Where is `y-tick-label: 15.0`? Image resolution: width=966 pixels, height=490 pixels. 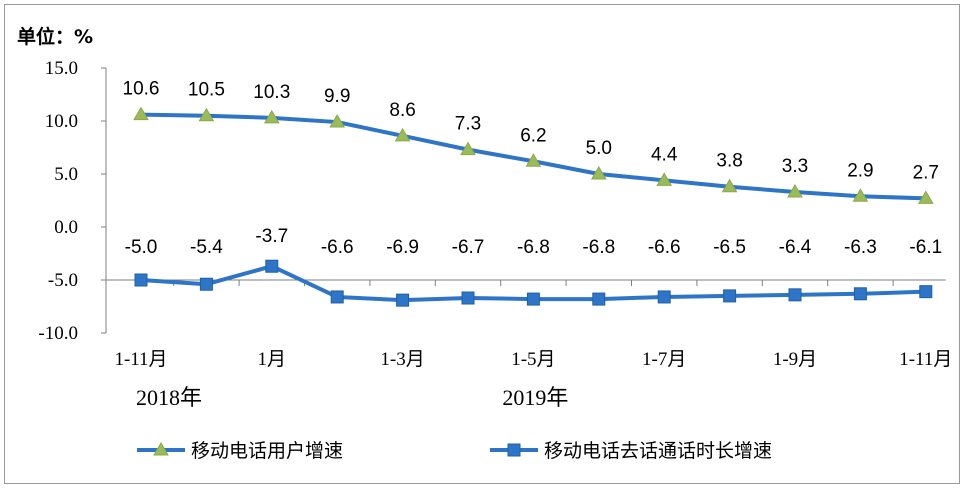 y-tick-label: 15.0 is located at coordinates (61, 68).